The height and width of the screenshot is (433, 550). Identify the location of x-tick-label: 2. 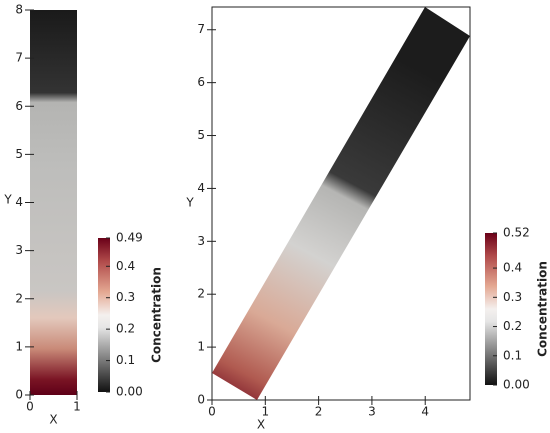
(319, 412).